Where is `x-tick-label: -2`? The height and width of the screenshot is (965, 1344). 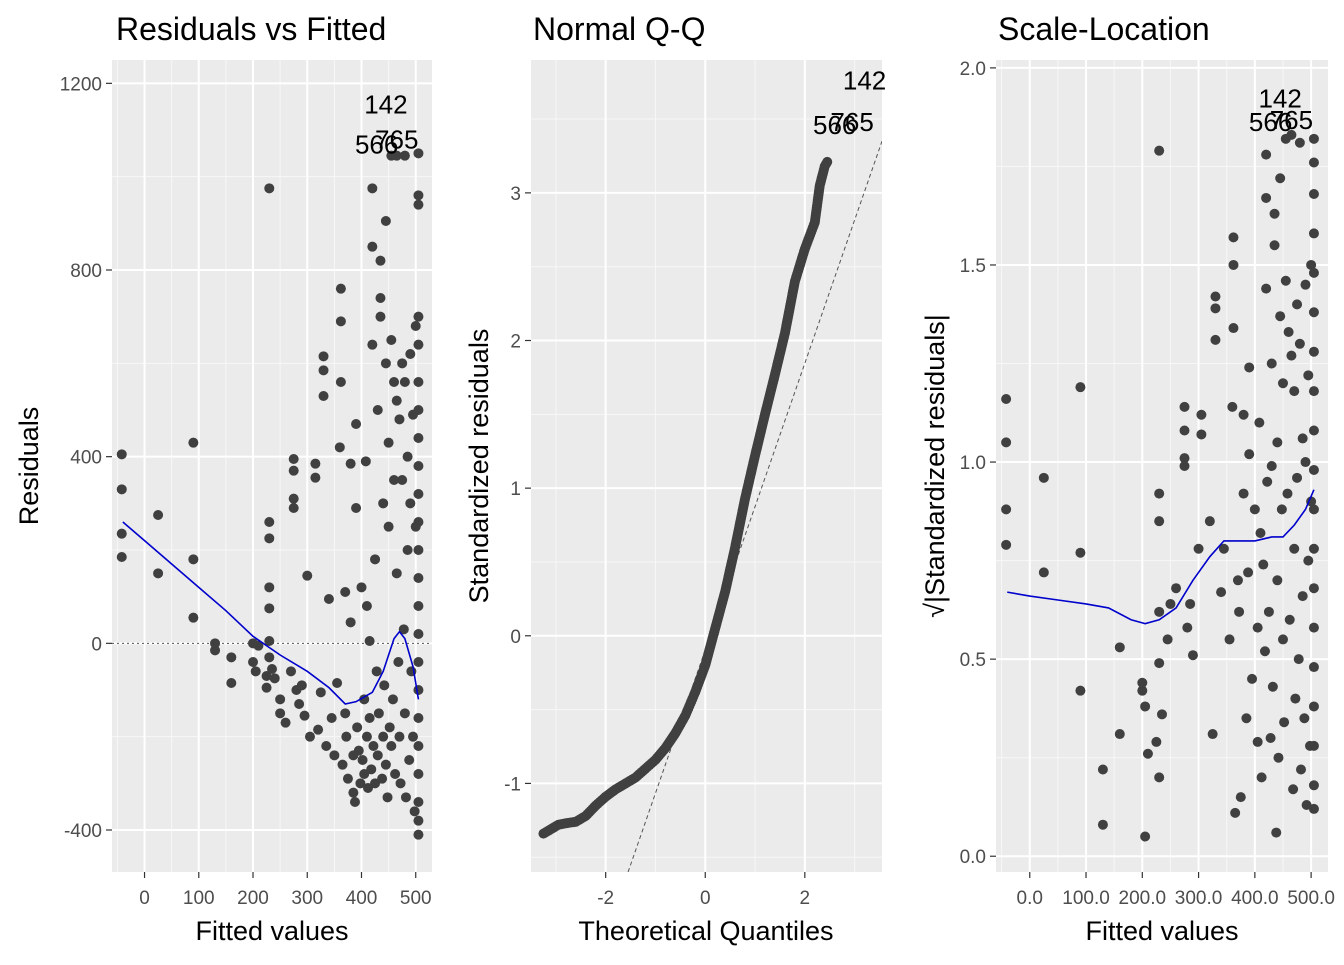 x-tick-label: -2 is located at coordinates (605, 898).